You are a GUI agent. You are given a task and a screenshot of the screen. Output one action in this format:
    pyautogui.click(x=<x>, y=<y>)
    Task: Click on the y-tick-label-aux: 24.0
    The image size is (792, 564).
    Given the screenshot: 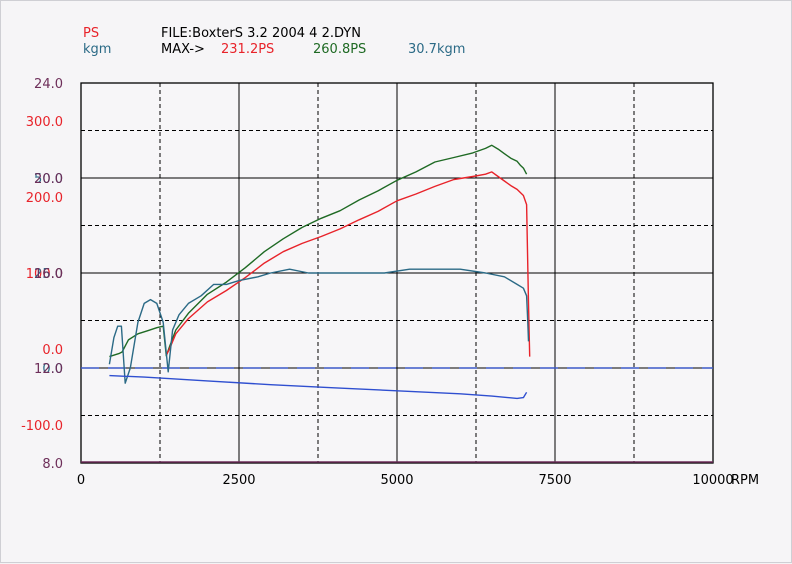 What is the action you would take?
    pyautogui.click(x=48, y=84)
    